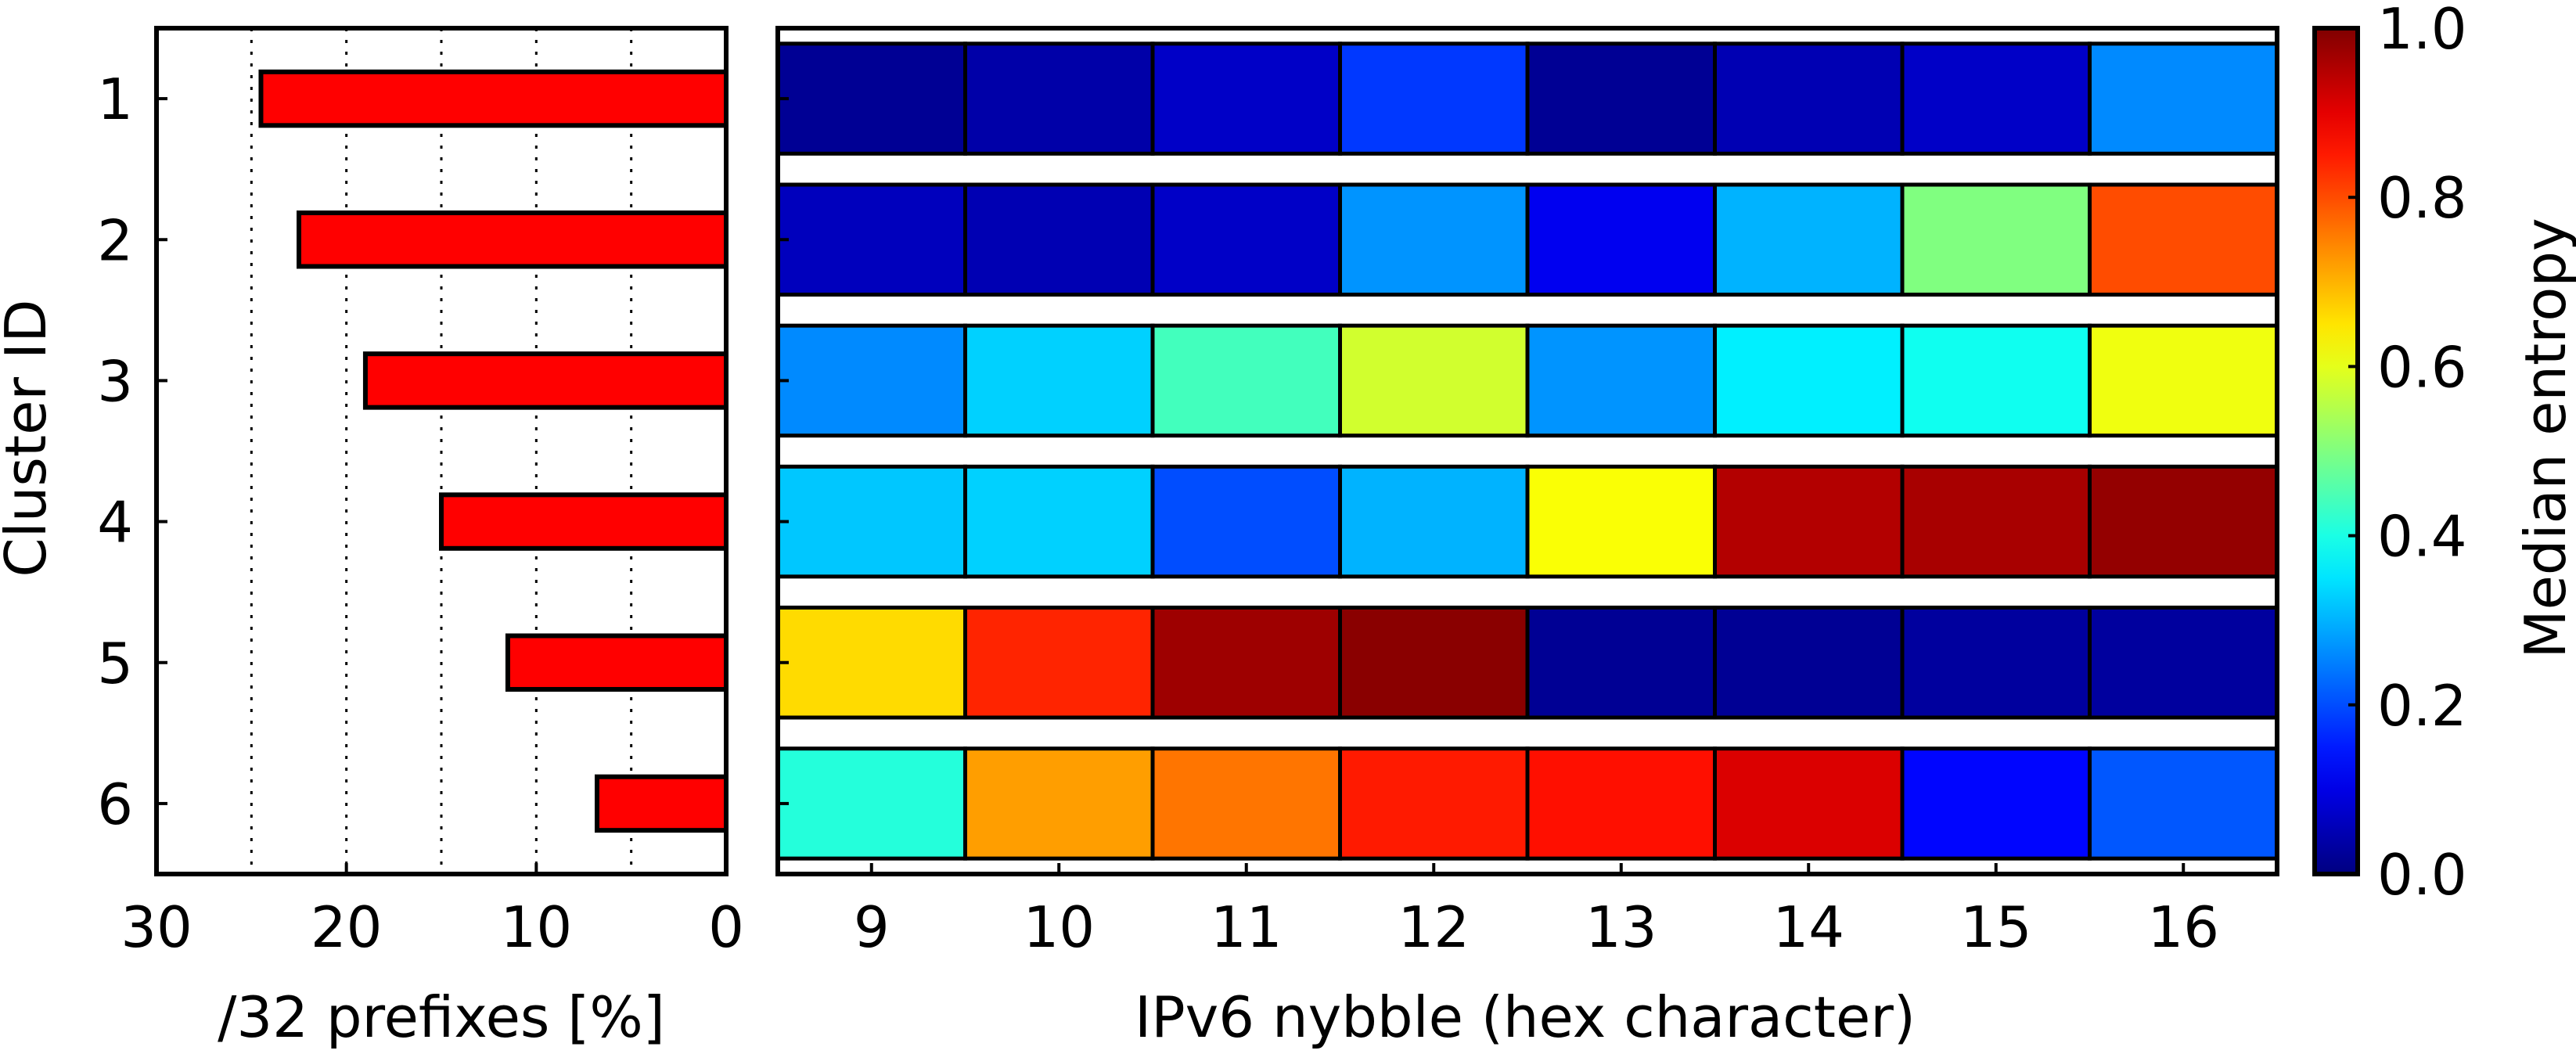 Image resolution: width=2576 pixels, height=1054 pixels. Describe the element at coordinates (1621, 804) in the screenshot. I see `heat-cell-r6-c13` at that location.